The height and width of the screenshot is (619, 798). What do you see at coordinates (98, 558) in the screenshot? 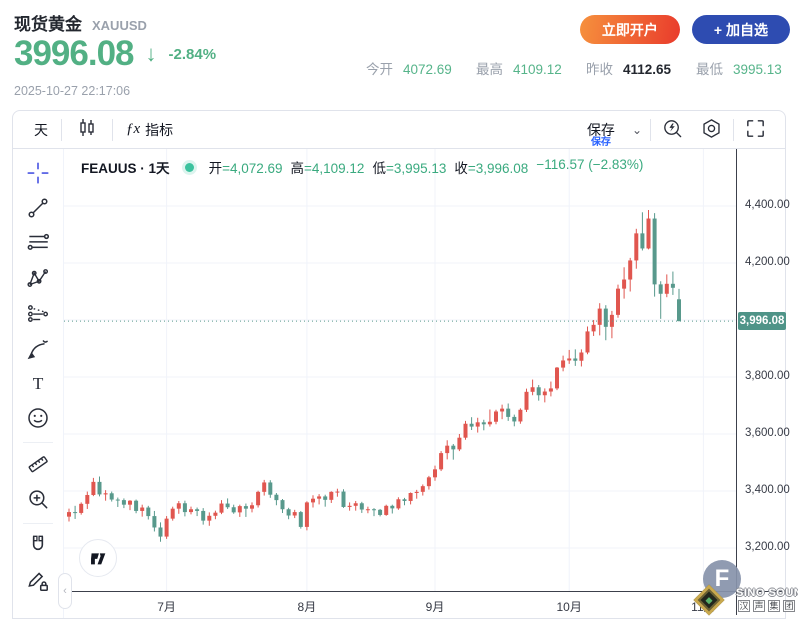
I see `tradingview-logo` at bounding box center [98, 558].